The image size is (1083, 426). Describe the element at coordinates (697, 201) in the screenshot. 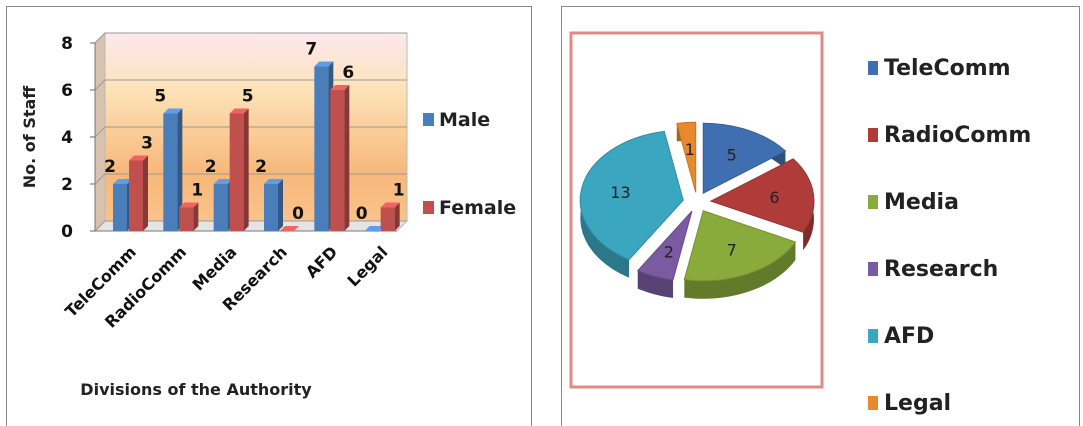

I see `pie-tops: 5 6 7 2 13 1` at that location.